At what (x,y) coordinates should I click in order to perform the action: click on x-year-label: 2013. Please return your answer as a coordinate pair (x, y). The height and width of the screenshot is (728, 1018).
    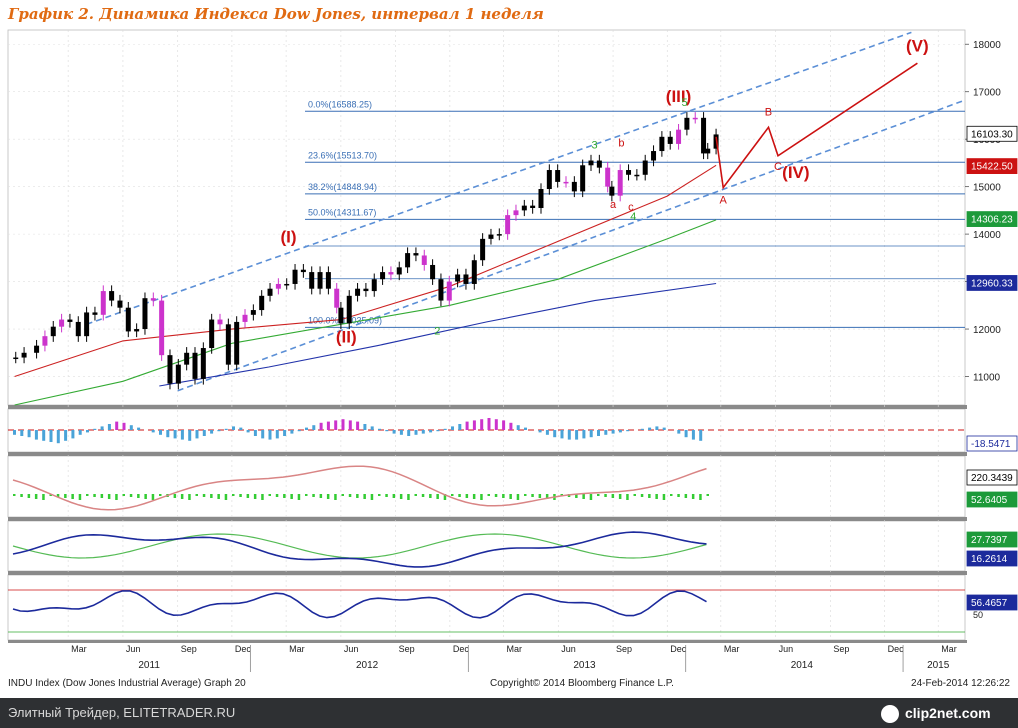
    Looking at the image, I should click on (584, 665).